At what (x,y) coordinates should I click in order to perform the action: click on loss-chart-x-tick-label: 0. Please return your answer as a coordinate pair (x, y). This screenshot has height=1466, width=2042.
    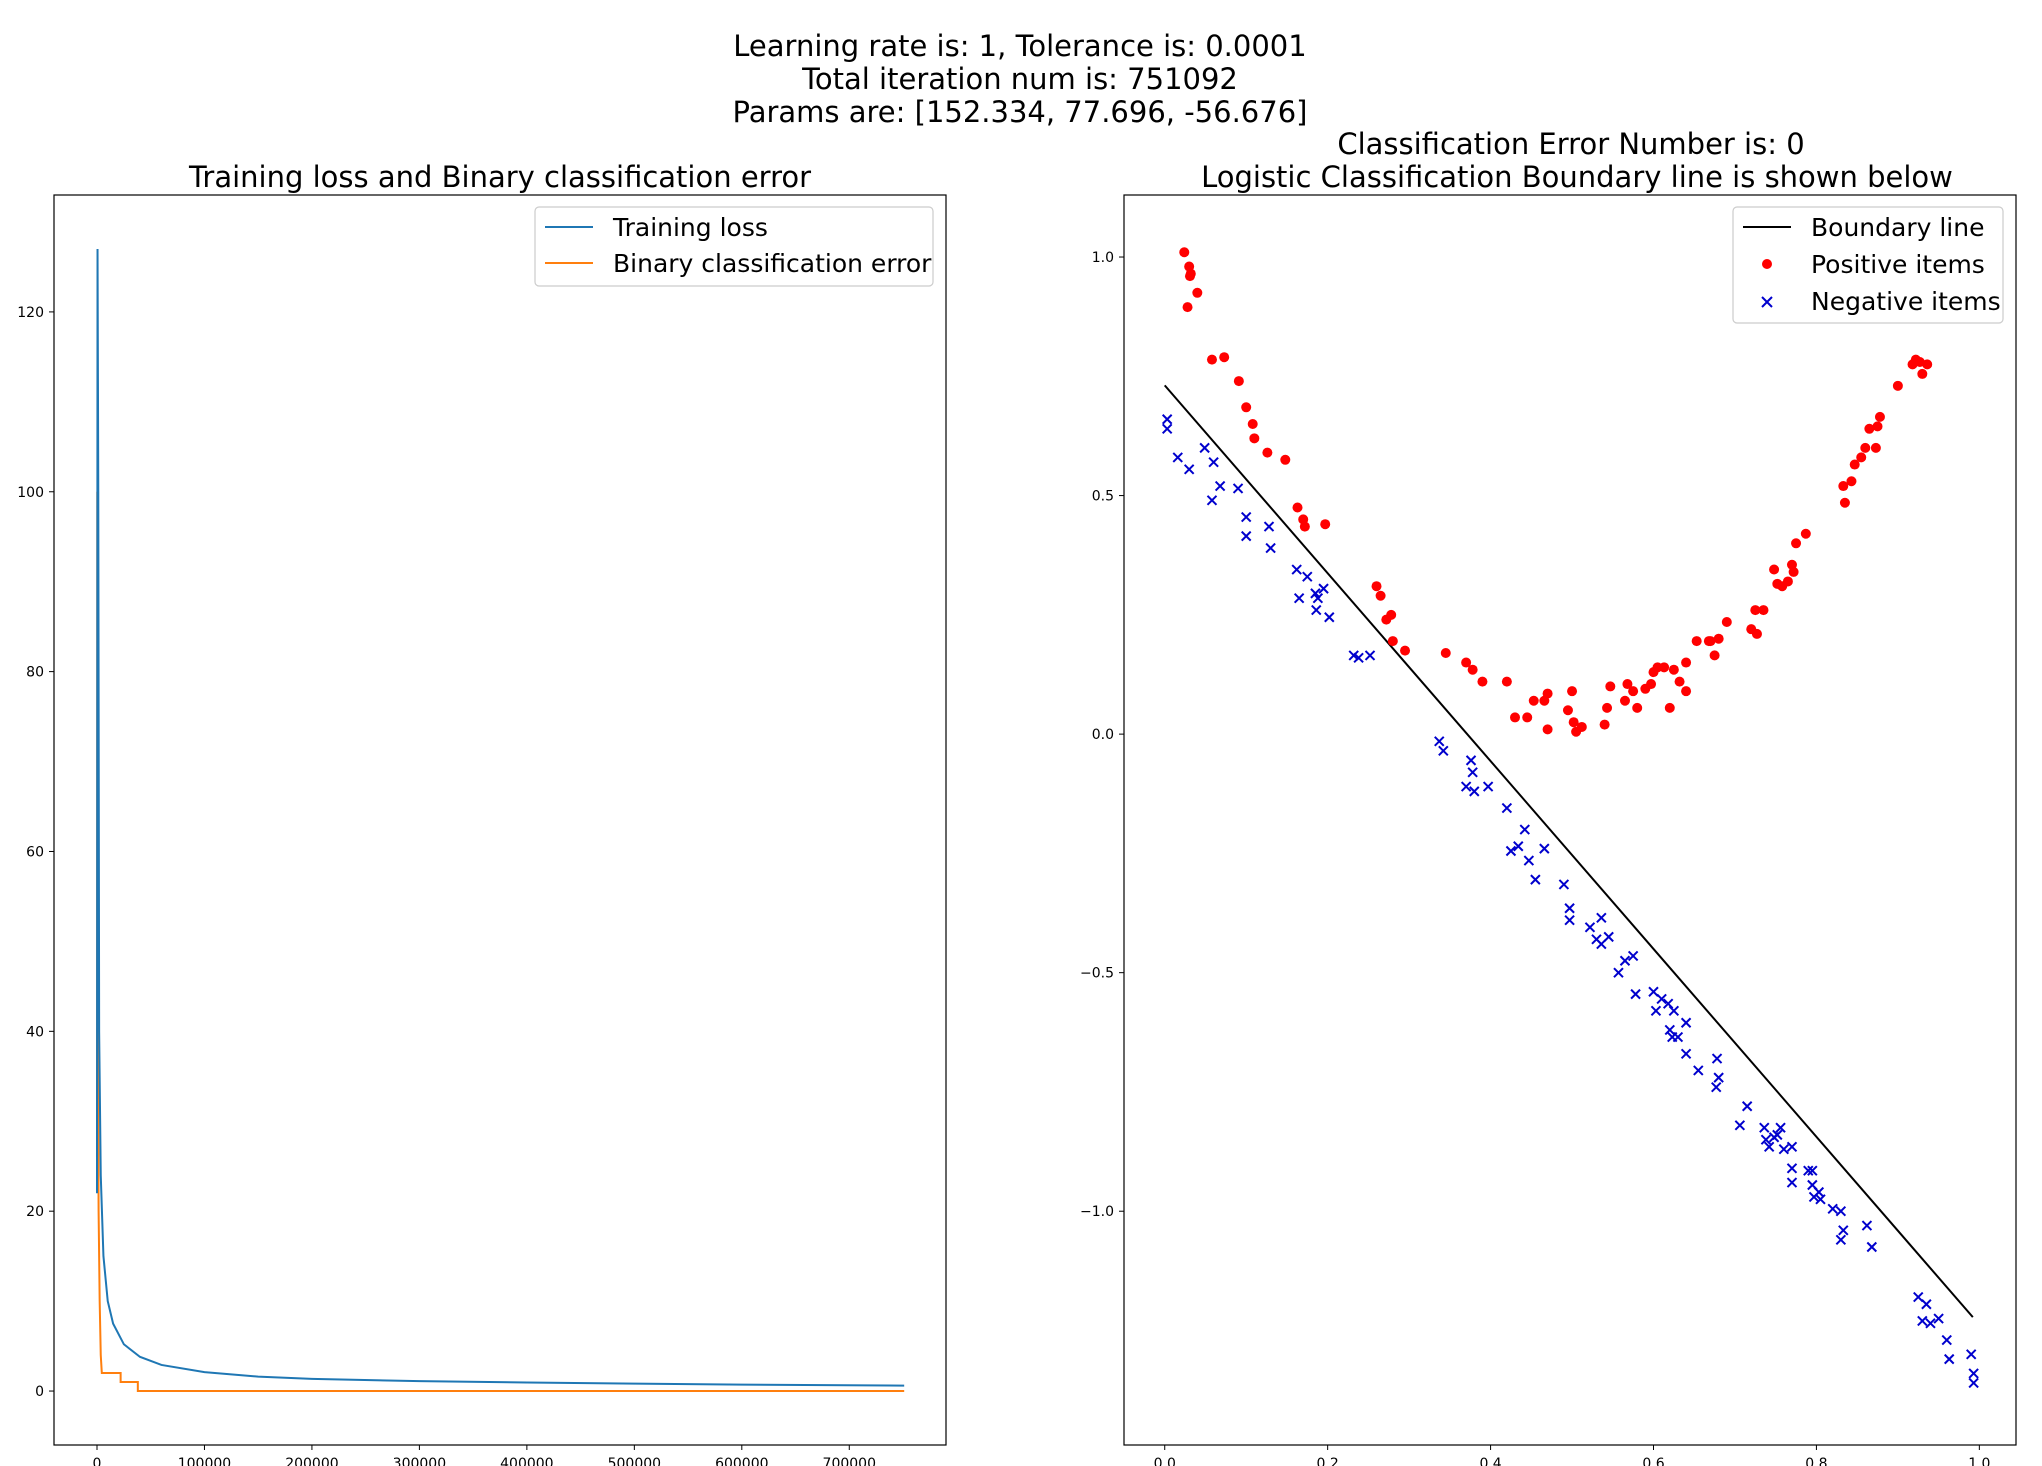
    Looking at the image, I should click on (97, 1461).